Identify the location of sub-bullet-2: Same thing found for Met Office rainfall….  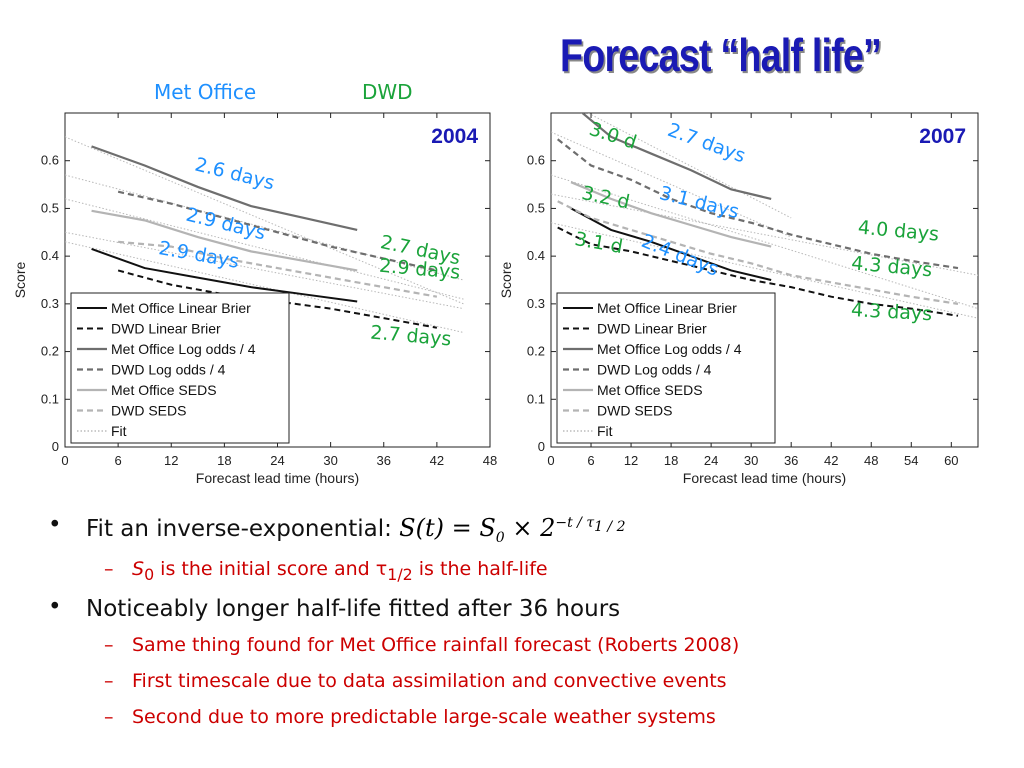
(436, 645).